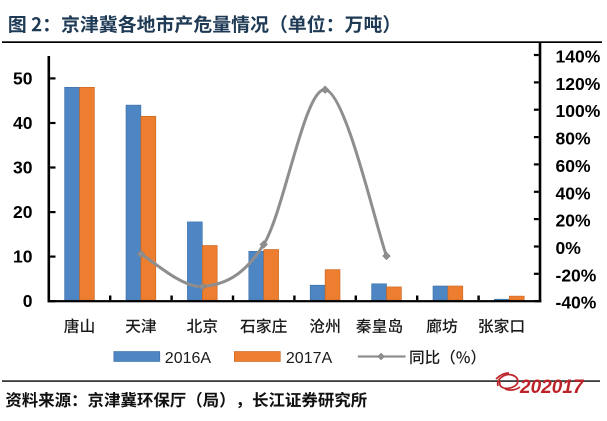  I want to click on svg-text: -20%, so click(576, 275).